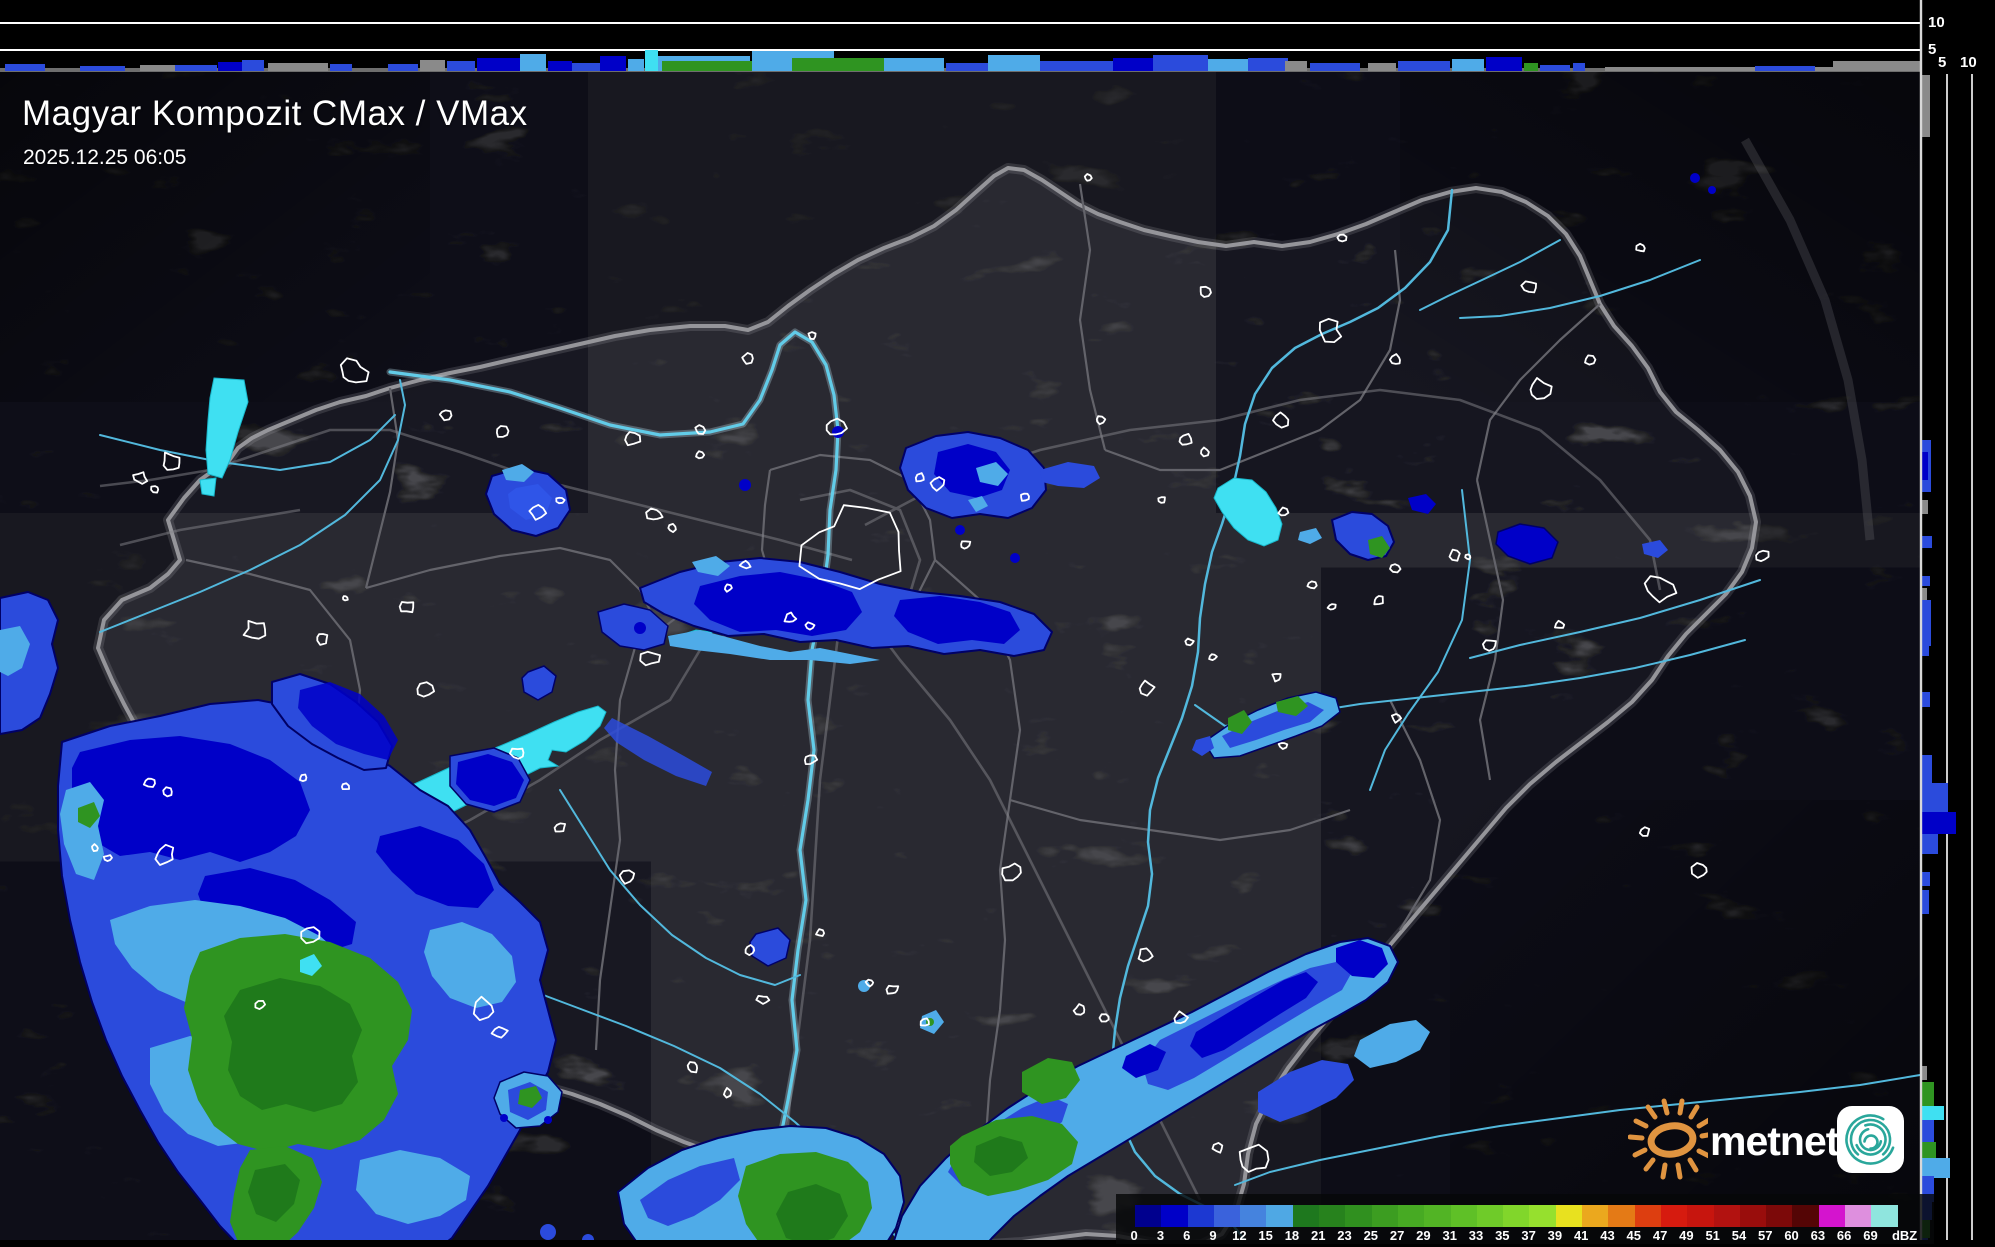 Image resolution: width=1995 pixels, height=1247 pixels. I want to click on colorbar-tick: 18, so click(1292, 1235).